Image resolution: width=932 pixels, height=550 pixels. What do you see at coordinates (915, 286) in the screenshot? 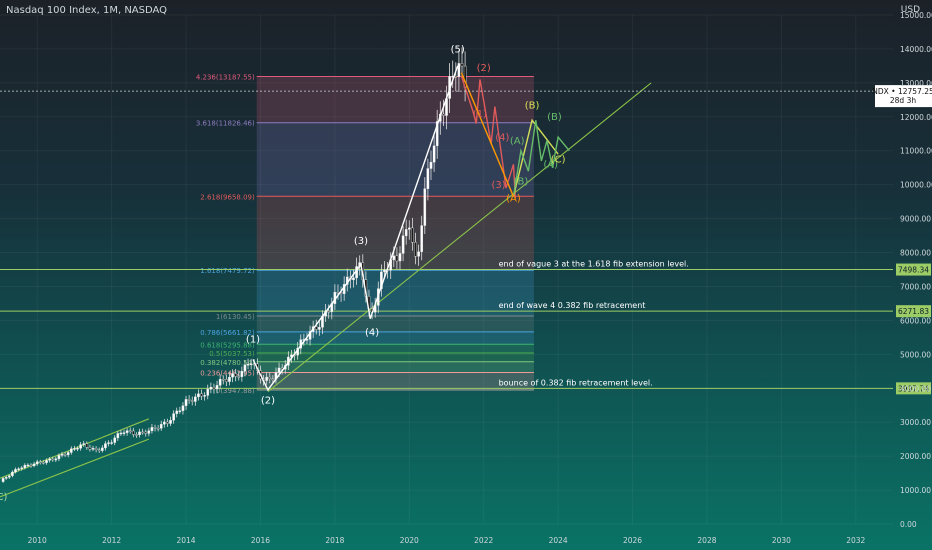
I see `y-tick-label: 7000.00` at bounding box center [915, 286].